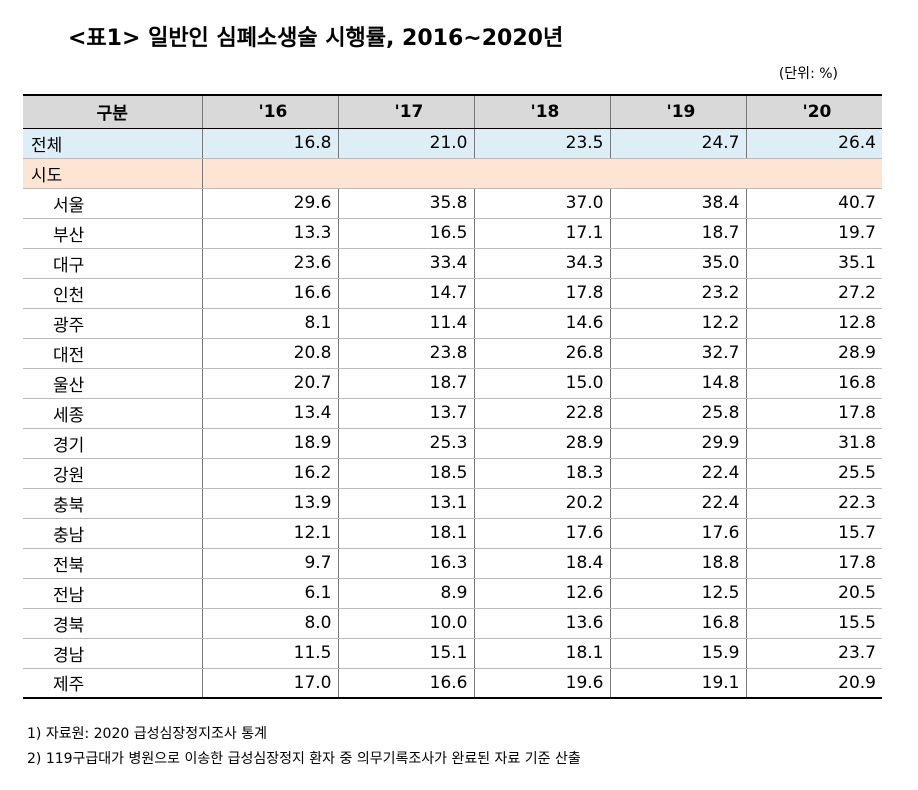 The image size is (918, 790). I want to click on cell-value: 10.0, so click(405, 623).